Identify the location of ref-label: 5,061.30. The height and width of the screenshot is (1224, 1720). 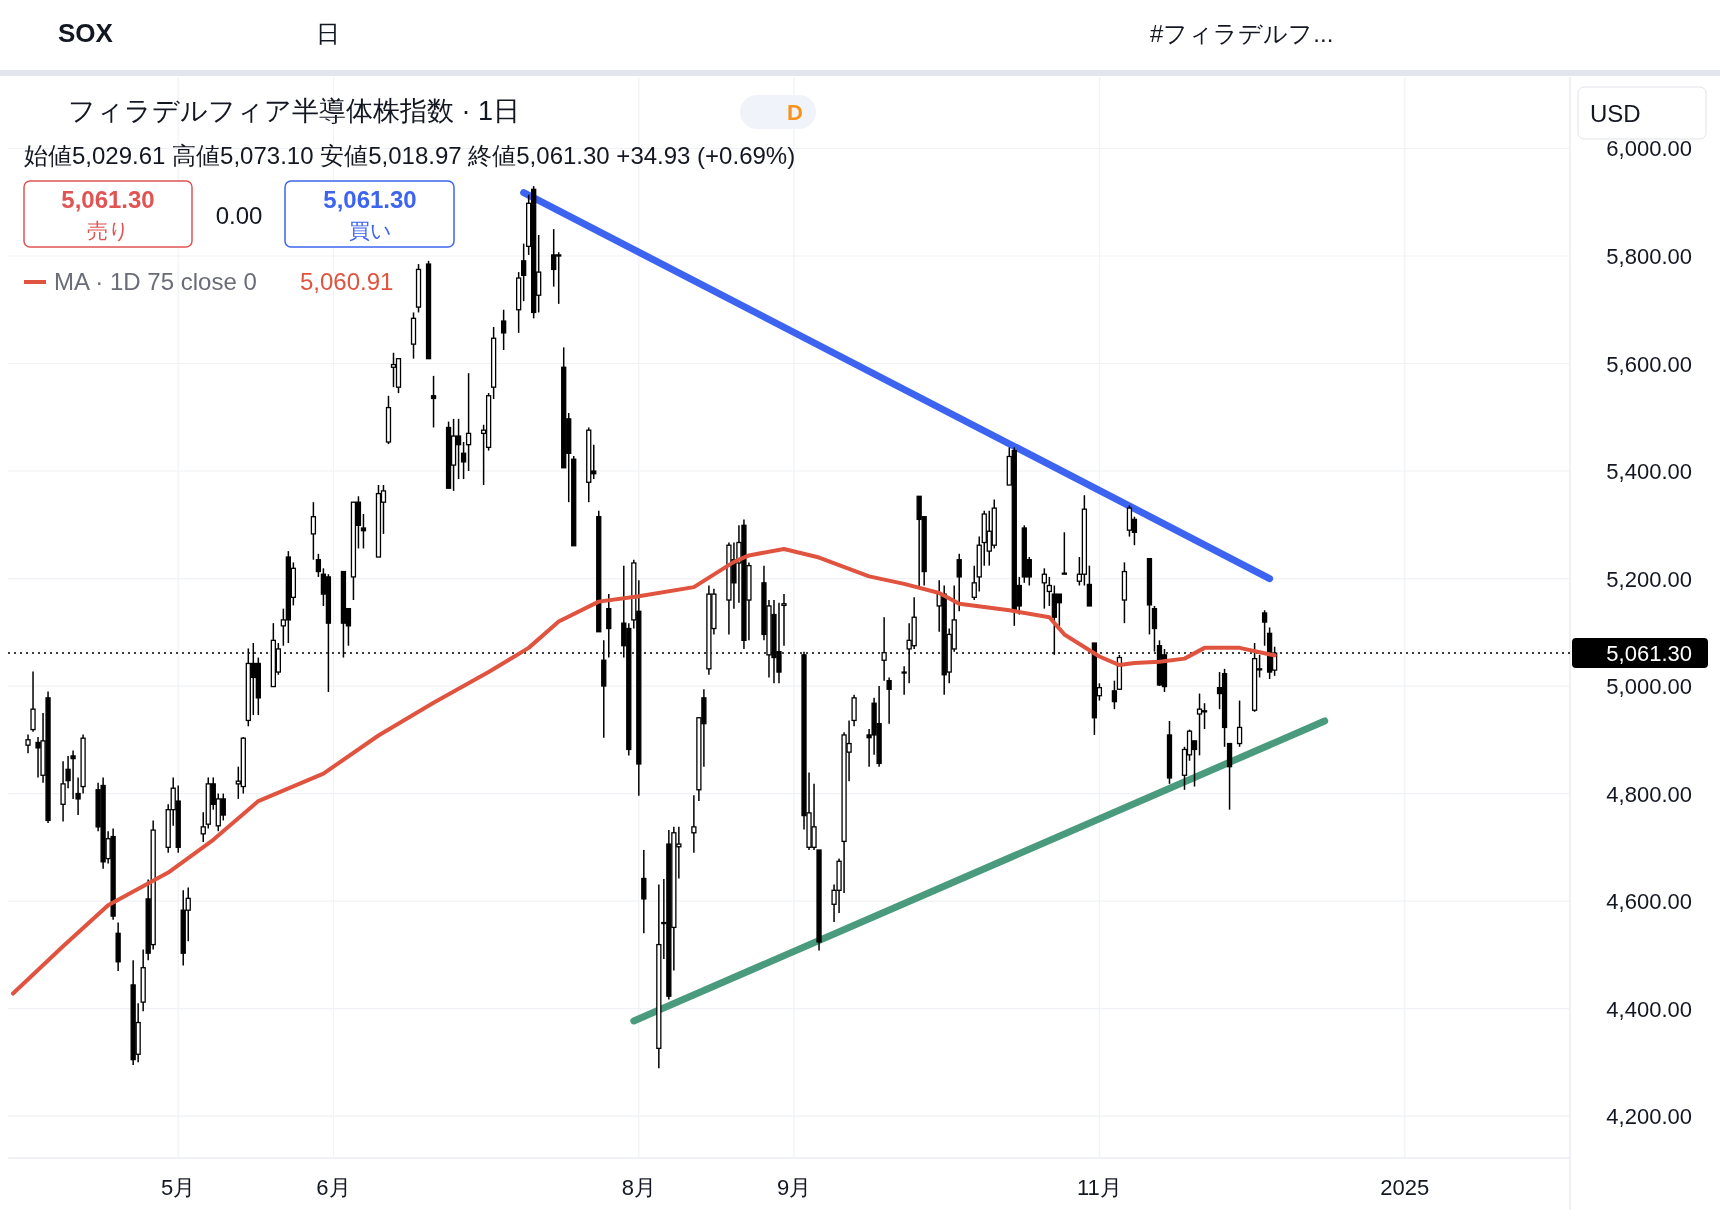
(1640, 653).